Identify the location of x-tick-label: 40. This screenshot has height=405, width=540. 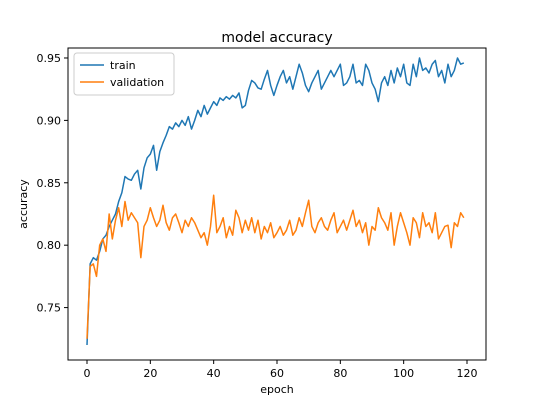
(214, 373).